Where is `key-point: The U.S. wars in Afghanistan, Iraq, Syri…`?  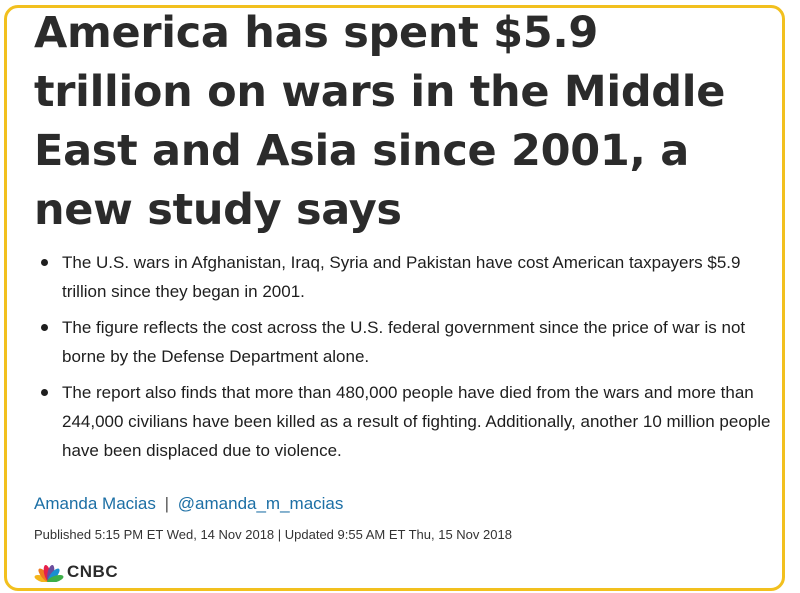 key-point: The U.S. wars in Afghanistan, Iraq, Syri… is located at coordinates (406, 277).